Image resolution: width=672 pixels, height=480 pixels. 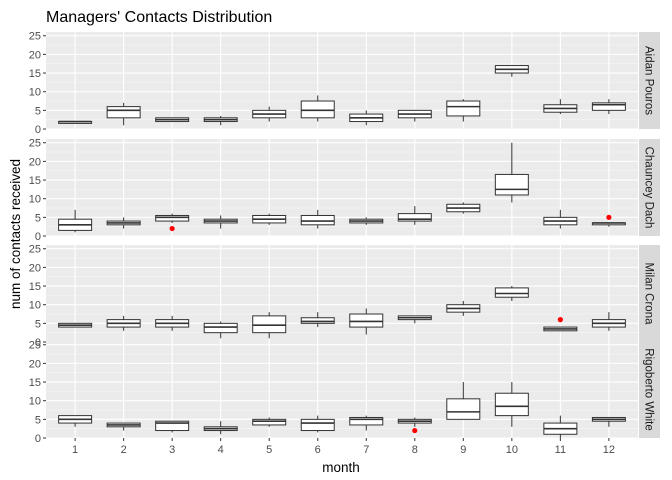 I want to click on facet-strip-label: Rigoberto White, so click(x=649, y=389).